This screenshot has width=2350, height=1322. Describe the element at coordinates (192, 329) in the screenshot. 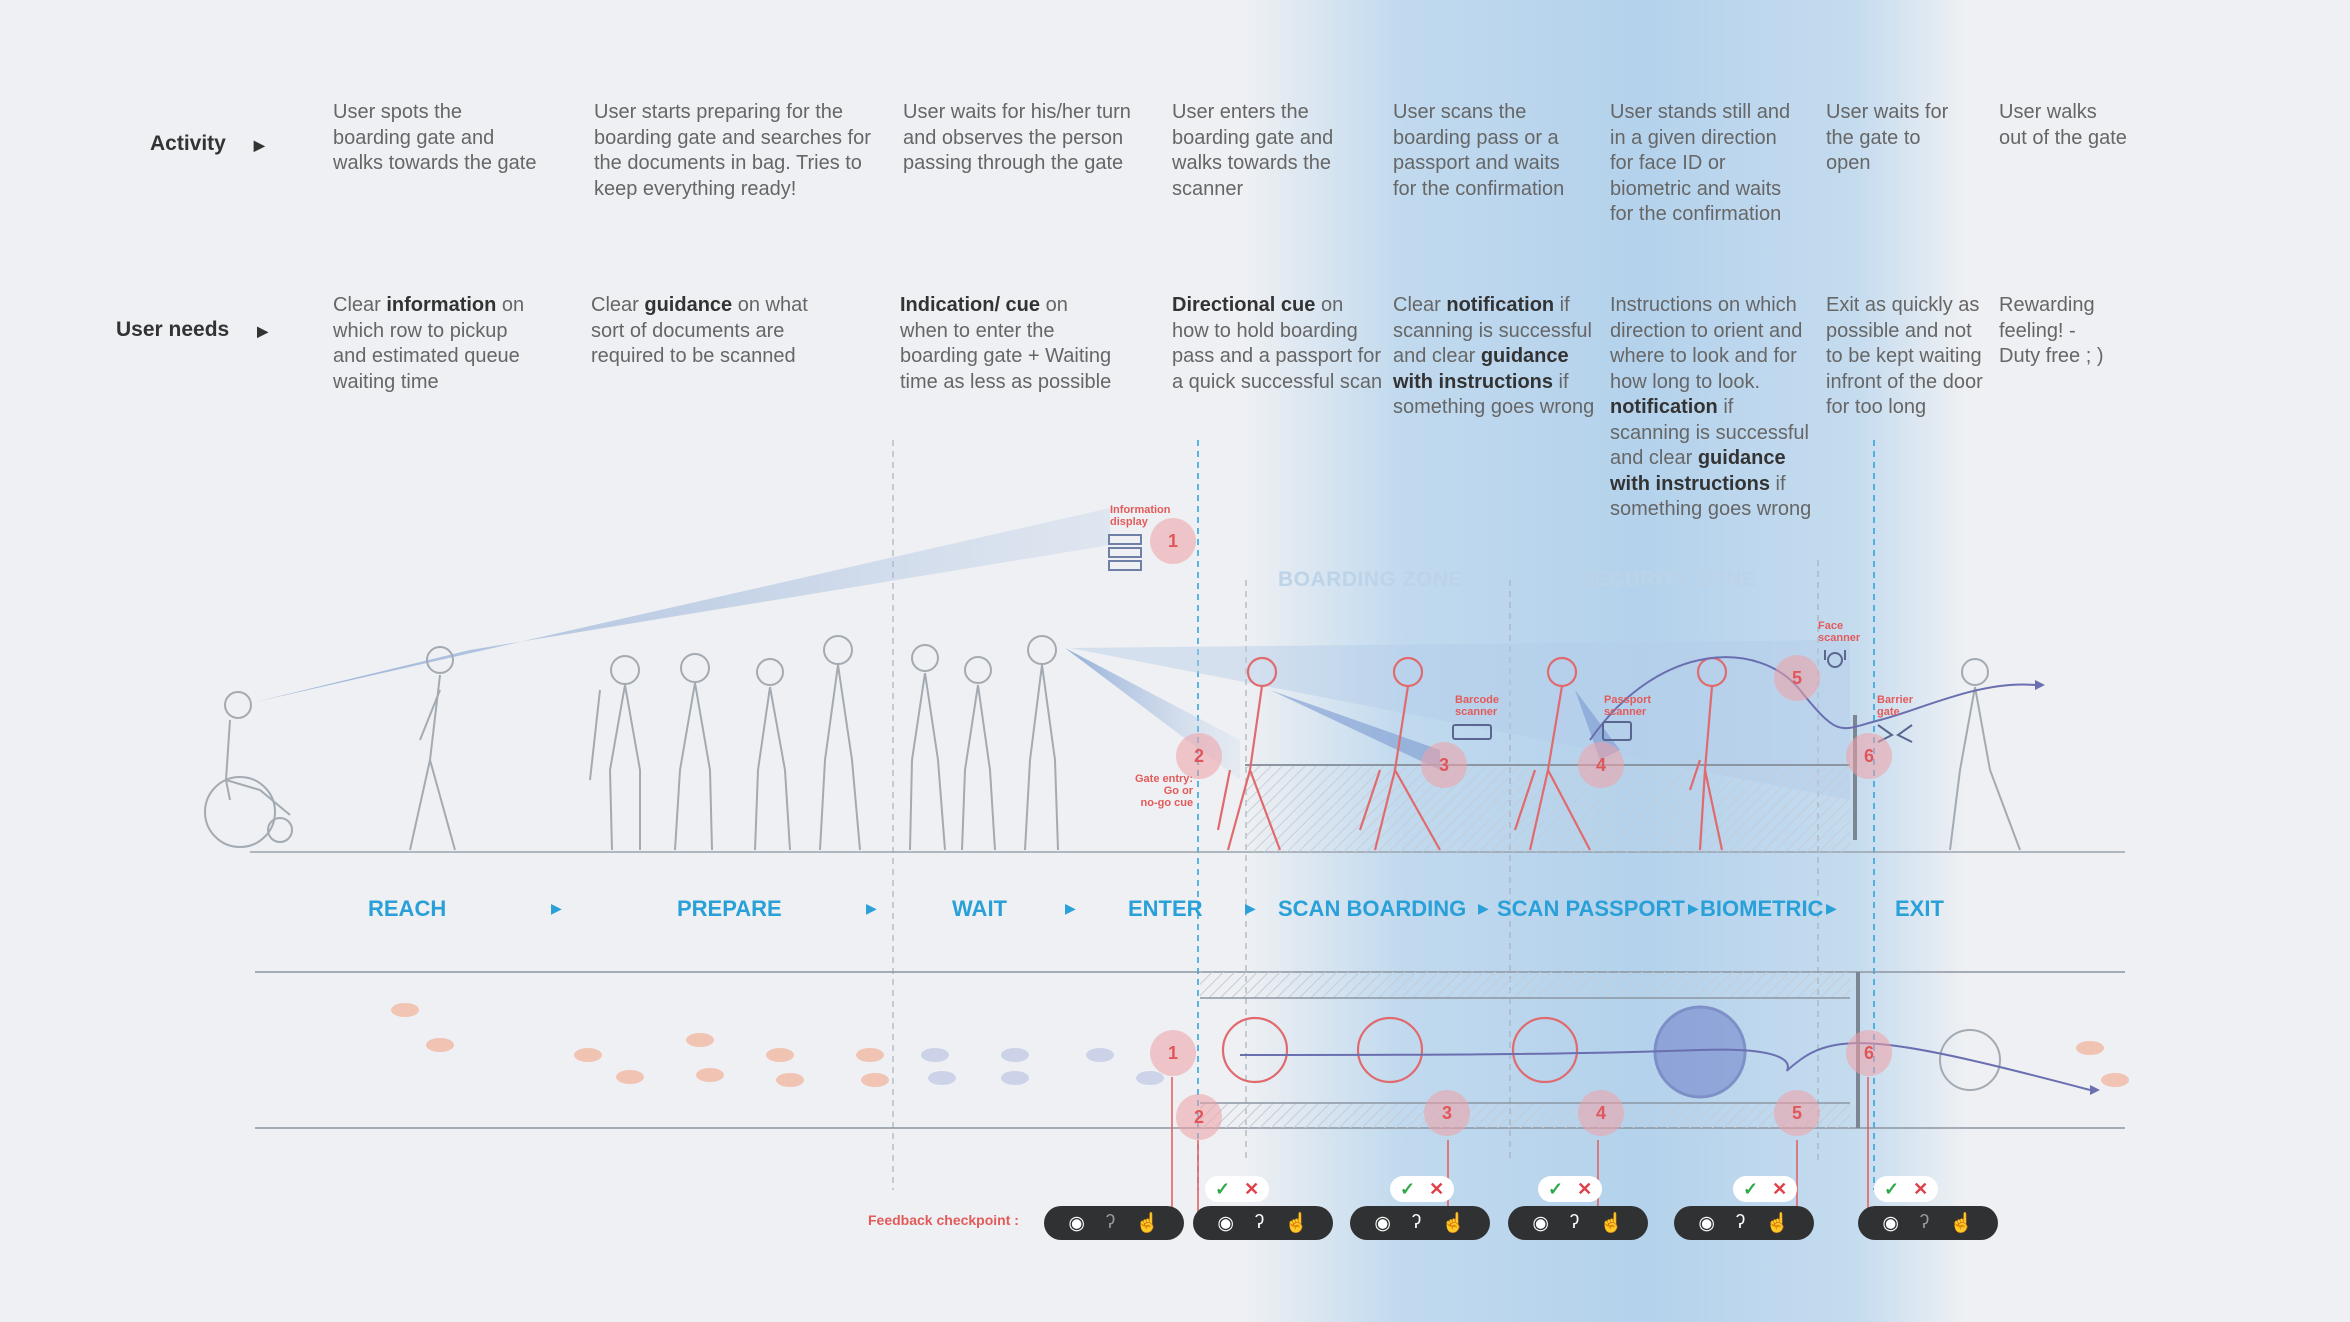

I see `user-needs-row-label: User needs ▶` at that location.